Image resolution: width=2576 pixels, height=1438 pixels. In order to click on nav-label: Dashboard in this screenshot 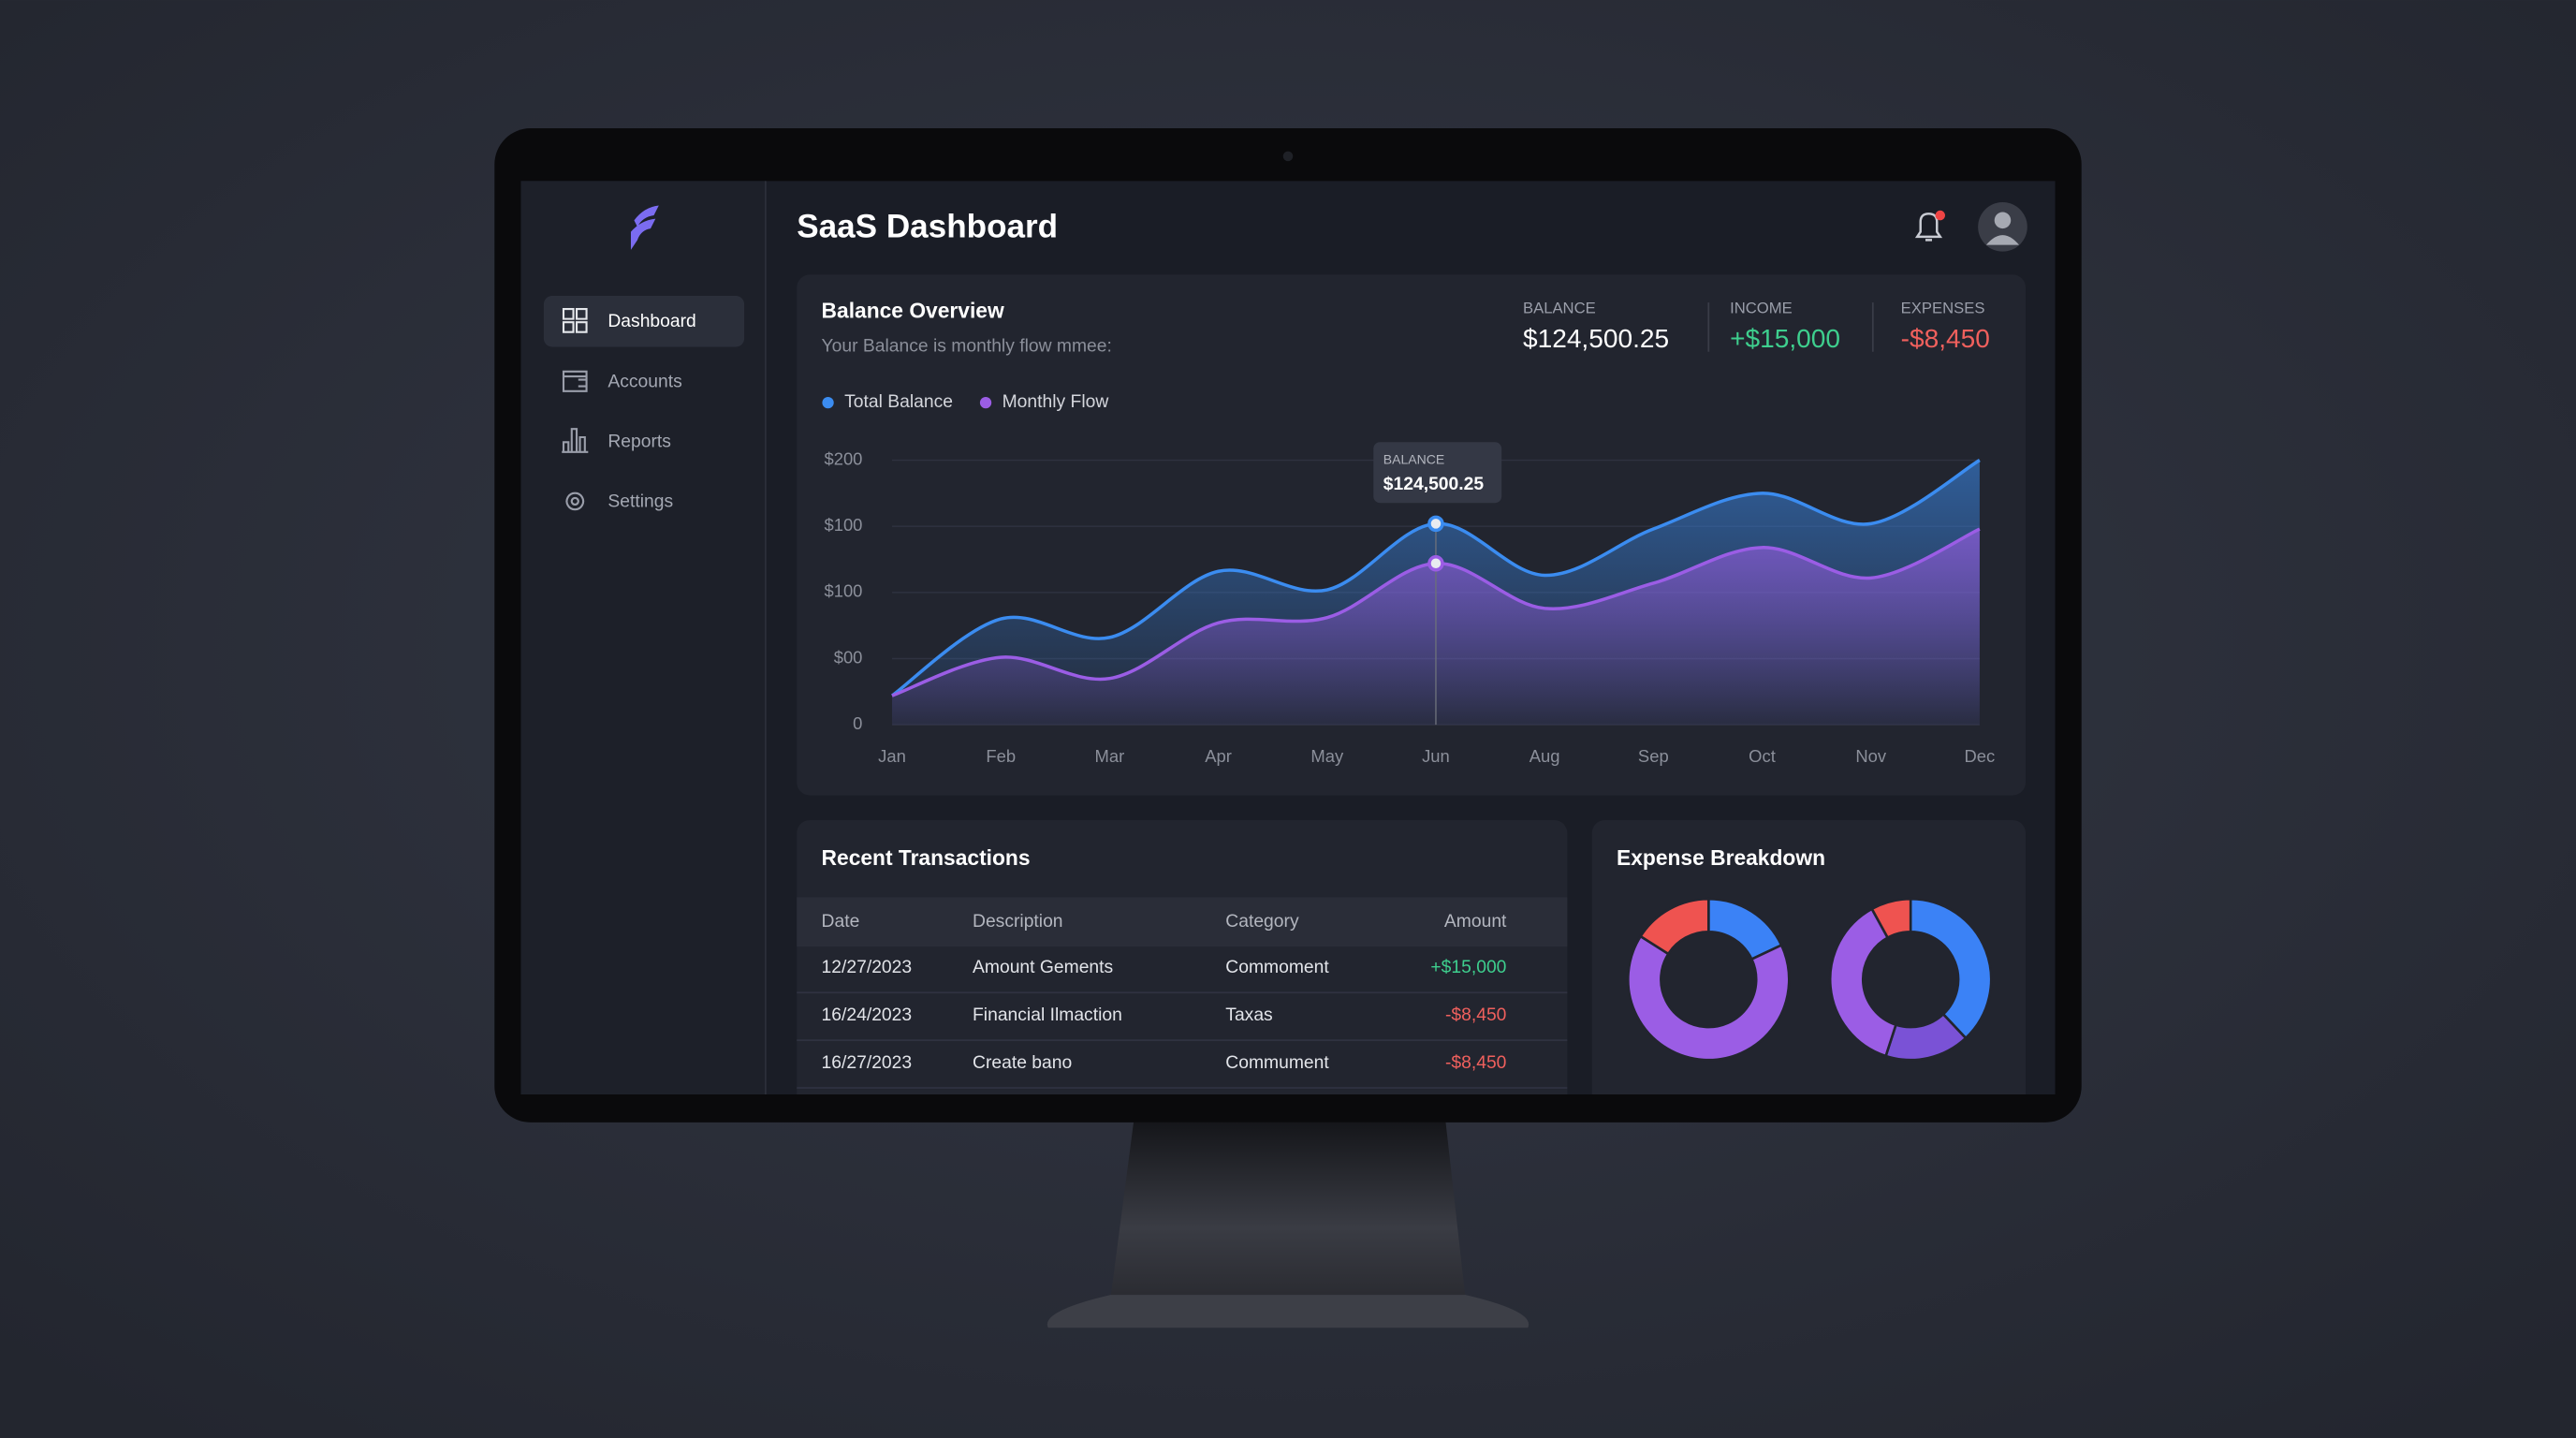, I will do `click(651, 321)`.